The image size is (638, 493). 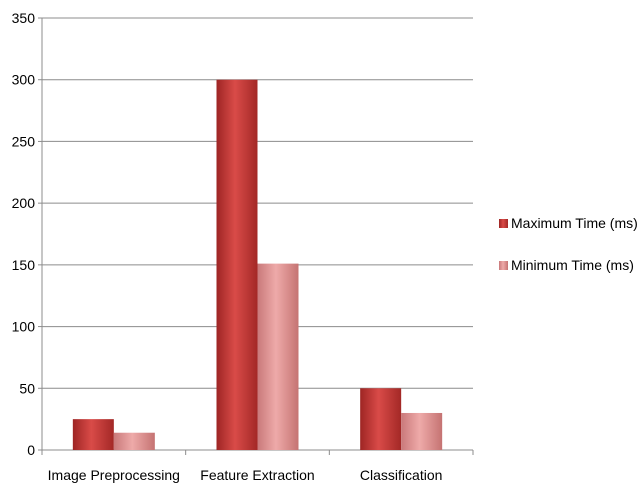 I want to click on bar-minimum-image-preprocessing, so click(x=134, y=441).